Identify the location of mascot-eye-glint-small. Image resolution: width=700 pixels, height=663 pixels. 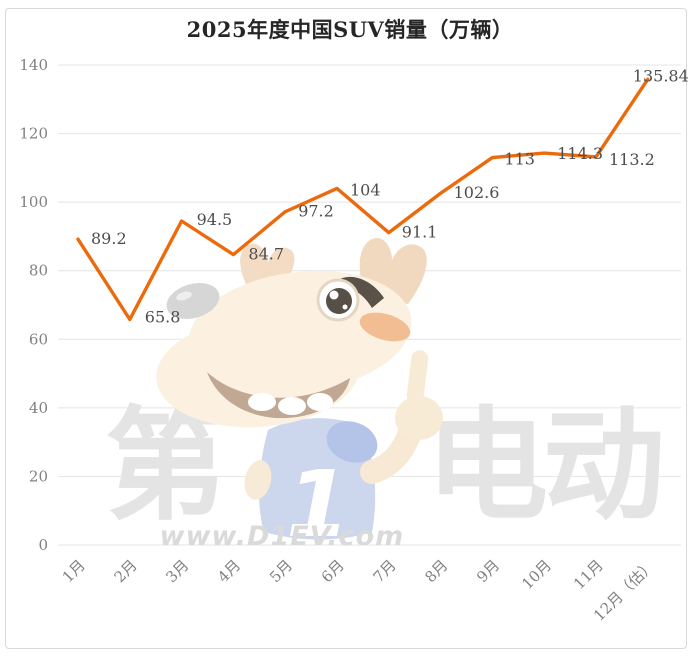
(345, 307).